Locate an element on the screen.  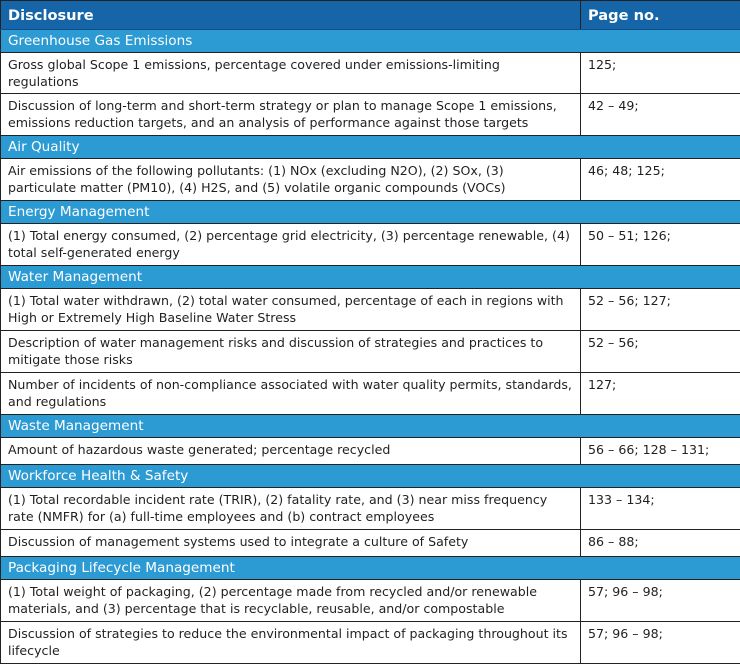
section-row-waste-management: Waste Management is located at coordinates (370, 426).